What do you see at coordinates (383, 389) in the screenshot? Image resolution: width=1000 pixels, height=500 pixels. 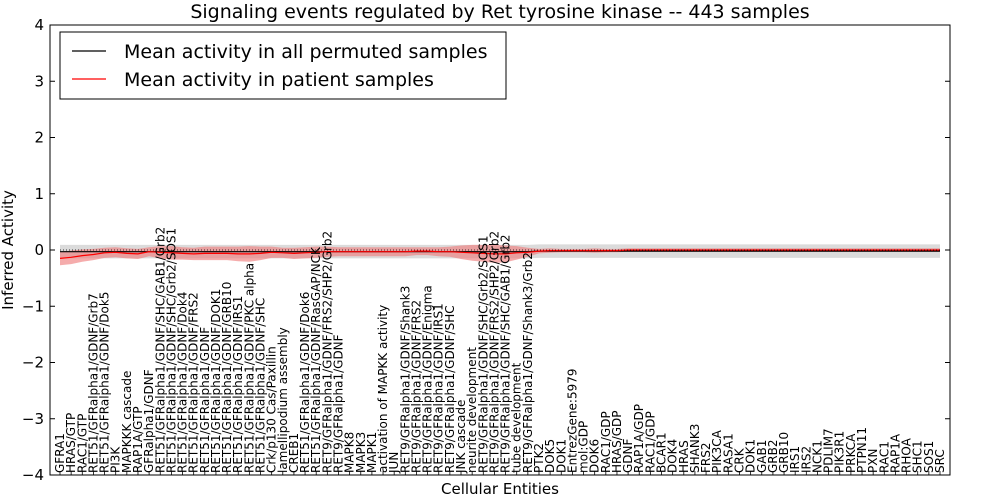 I see `entity-label: activation of MAPKK activity` at bounding box center [383, 389].